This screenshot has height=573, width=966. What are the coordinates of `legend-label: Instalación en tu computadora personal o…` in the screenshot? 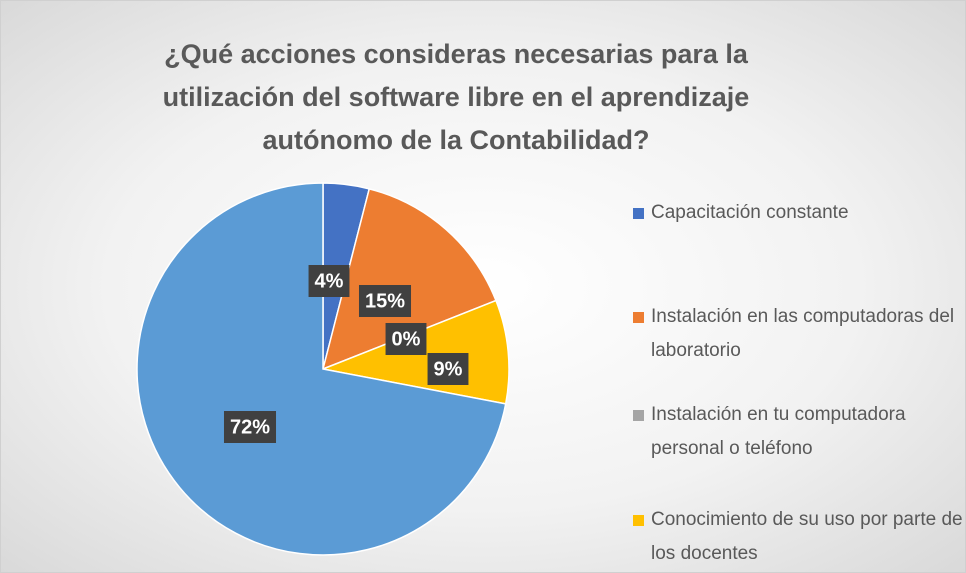 It's located at (778, 431).